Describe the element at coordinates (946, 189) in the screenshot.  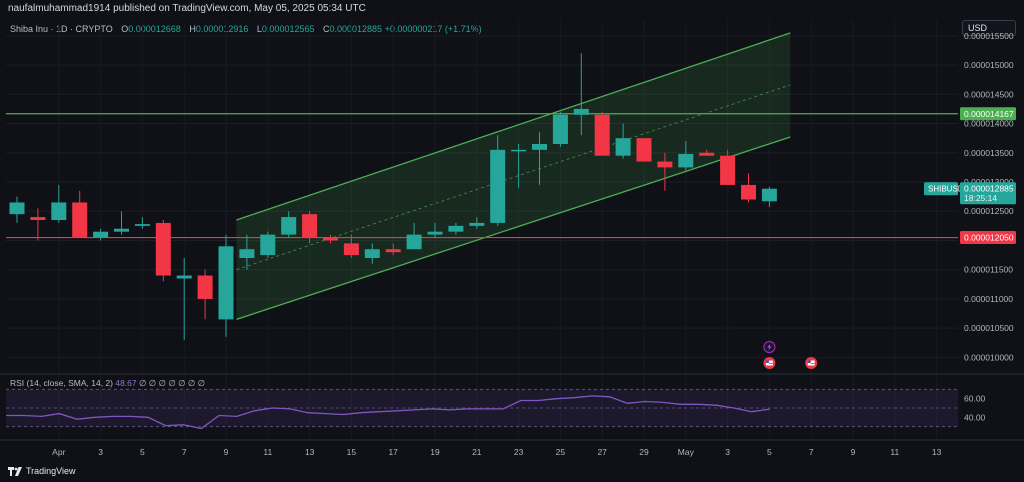
I see `symbol-tag-label: SHIBUSD` at that location.